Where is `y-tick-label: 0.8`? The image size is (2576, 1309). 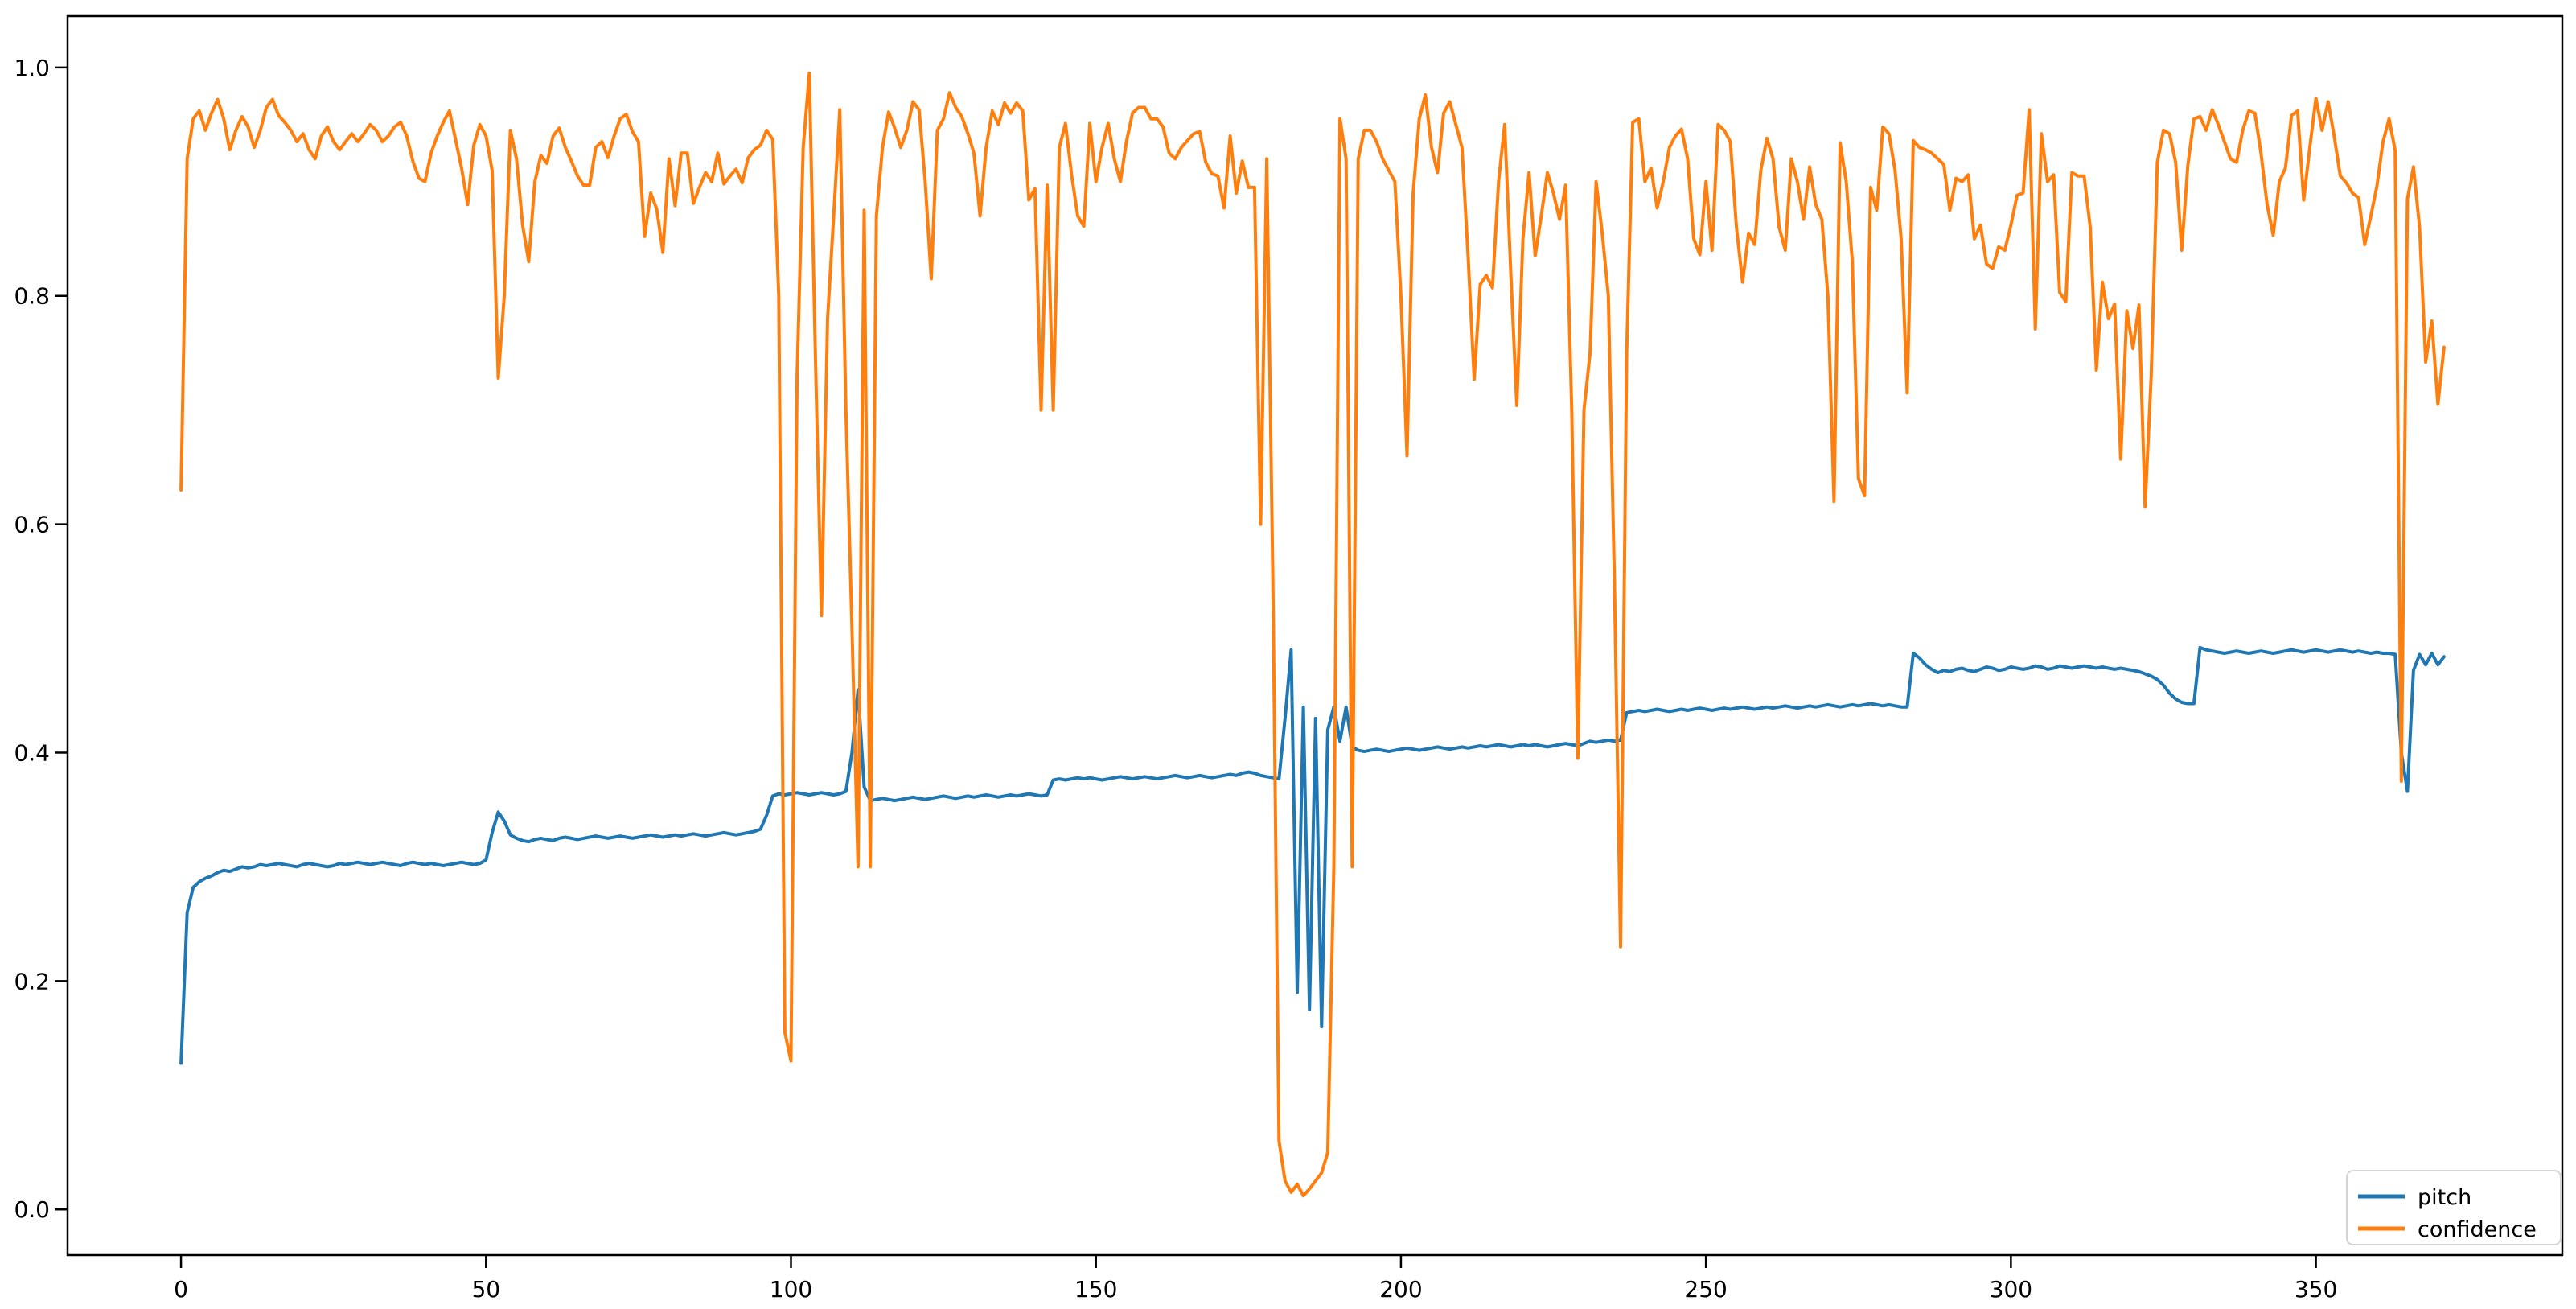
y-tick-label: 0.8 is located at coordinates (32, 296).